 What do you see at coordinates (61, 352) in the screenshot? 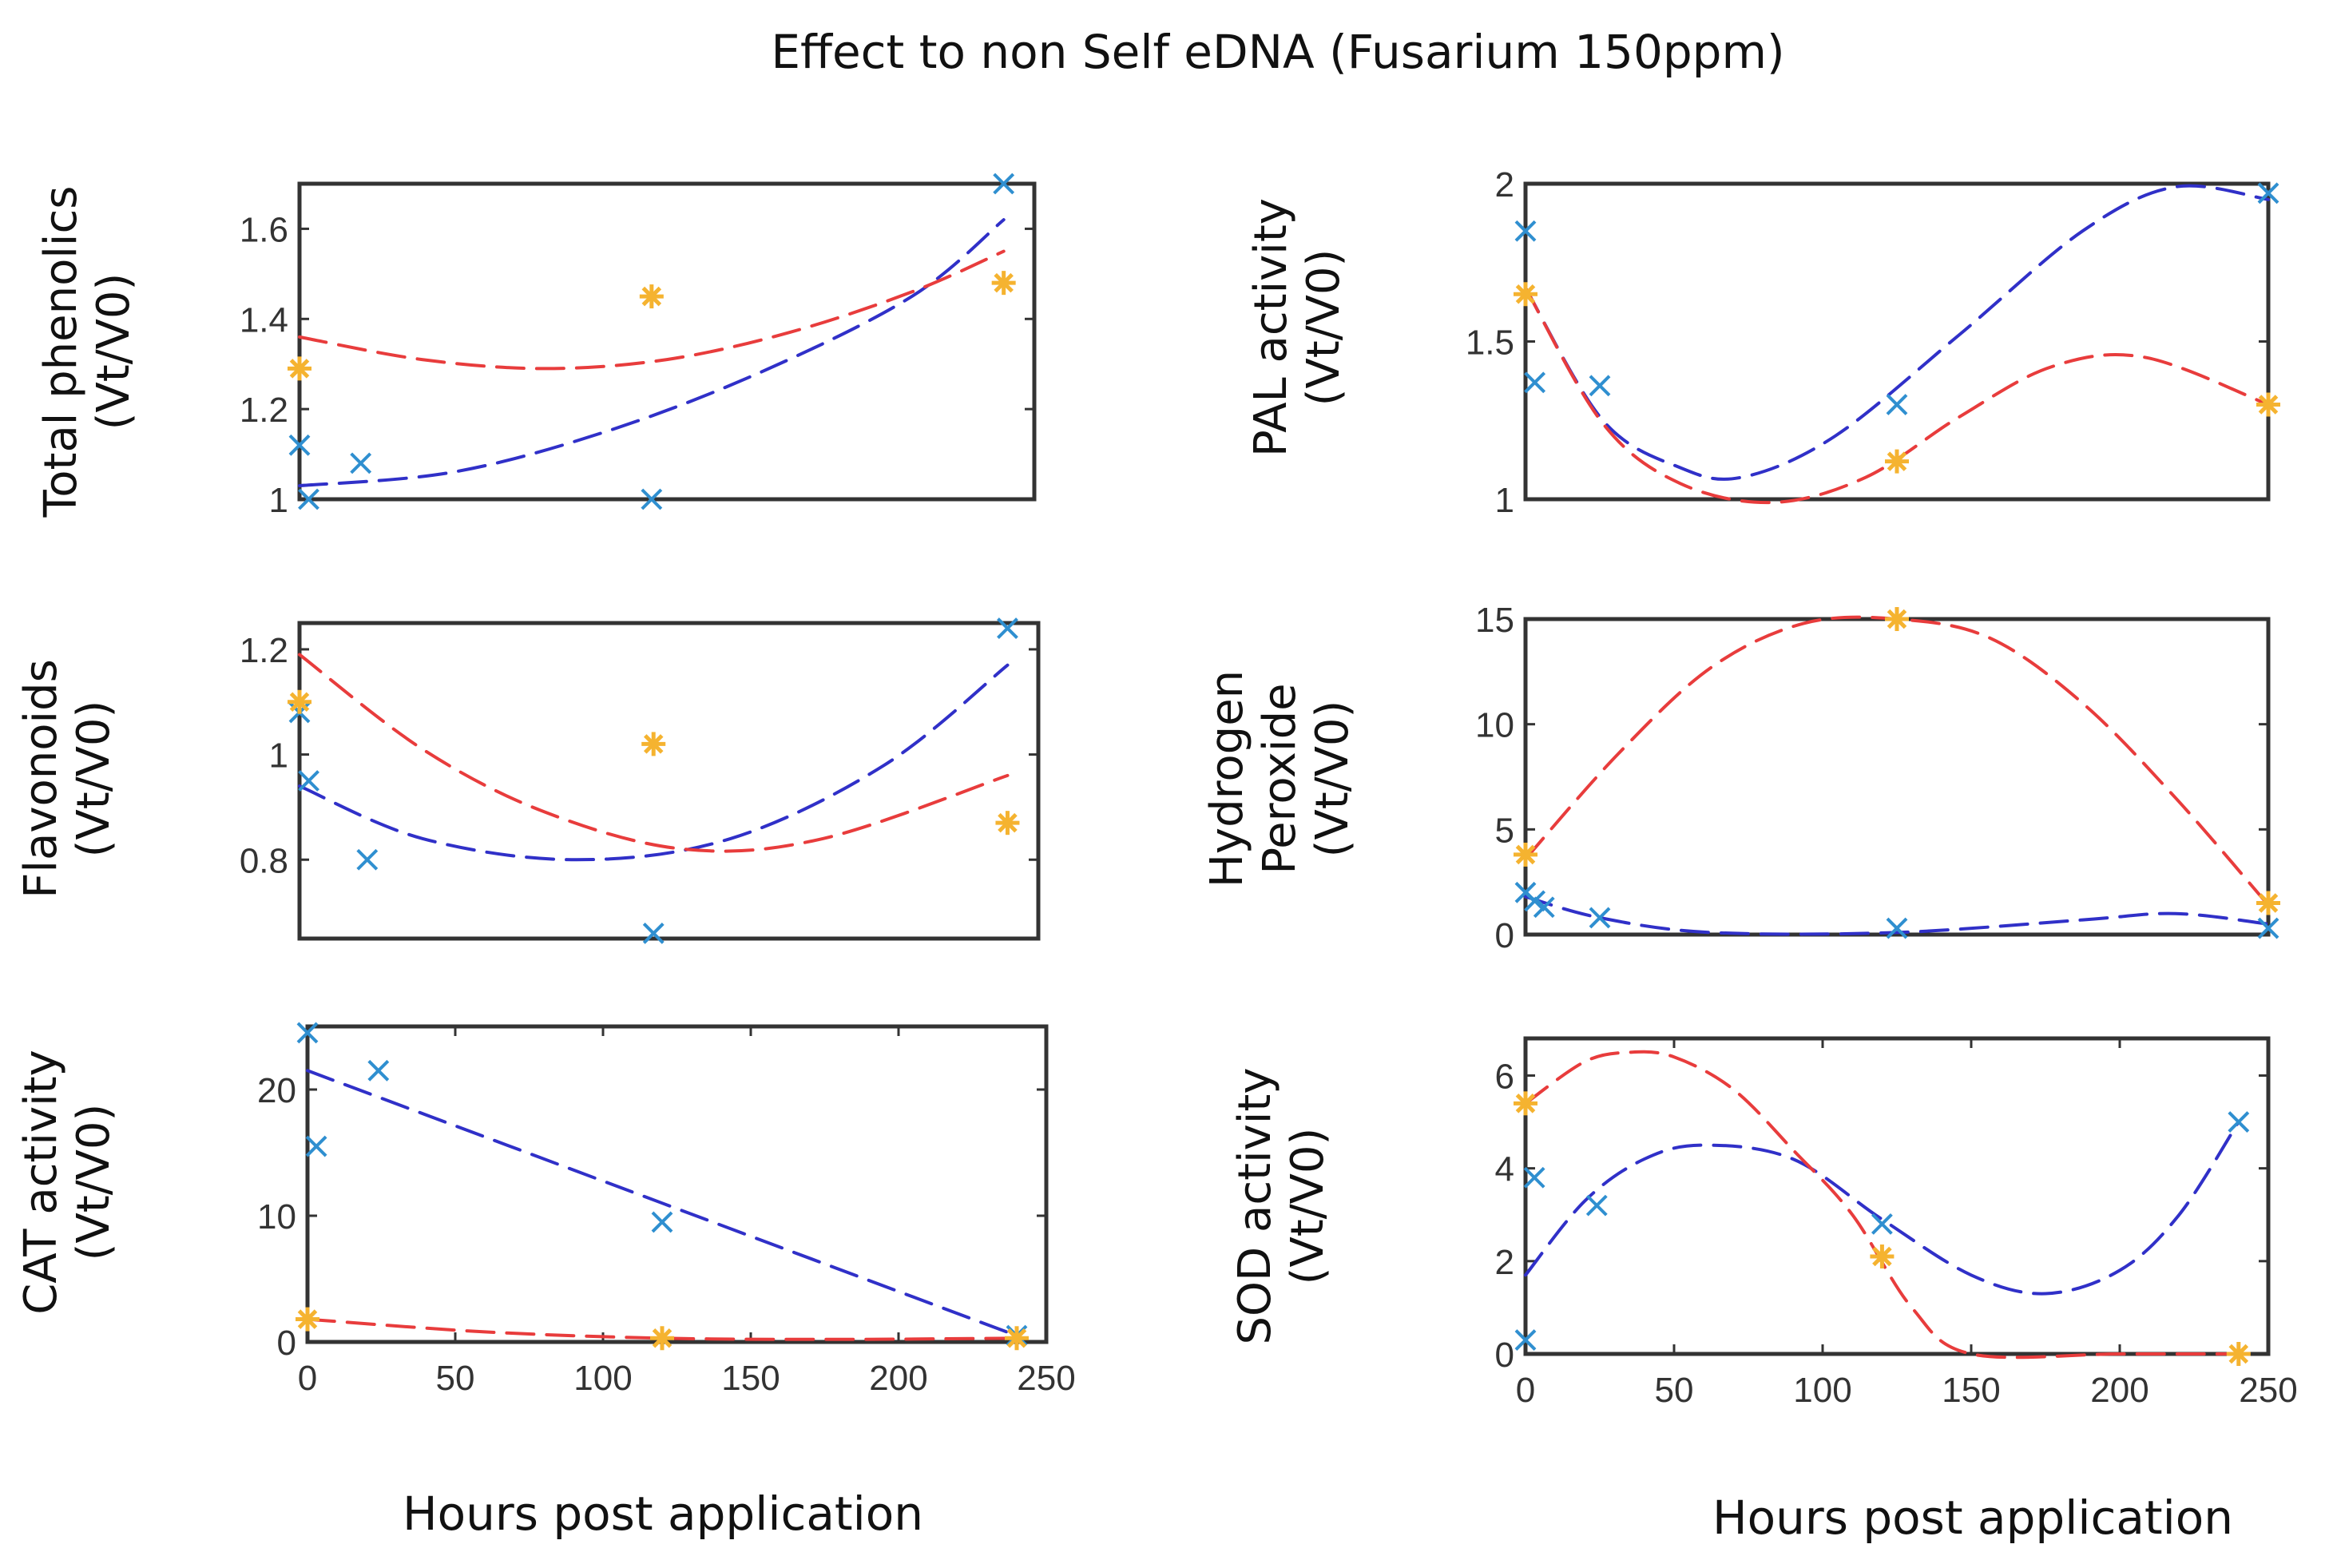
I see `y-axis-label: Total phenolics` at bounding box center [61, 352].